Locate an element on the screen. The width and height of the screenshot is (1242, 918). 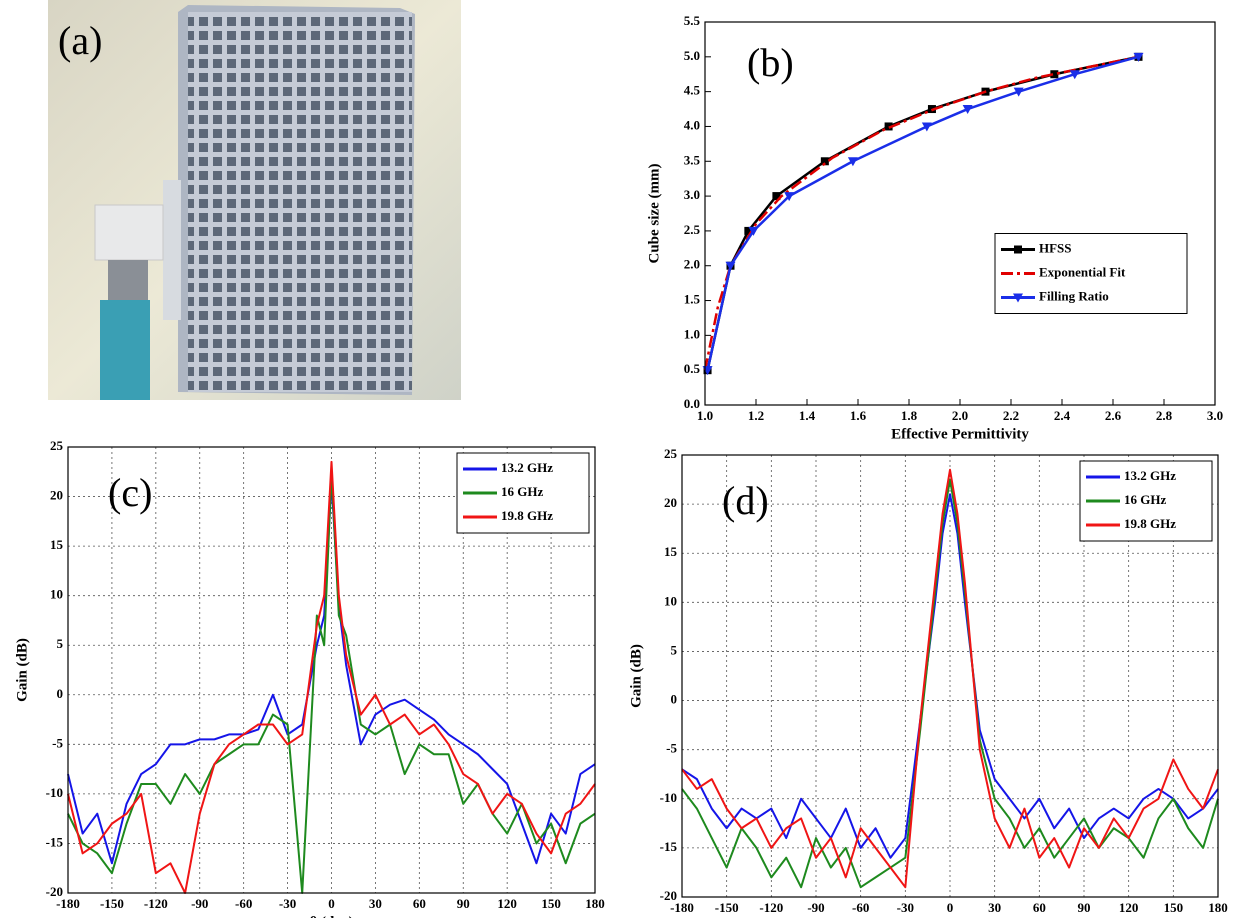
x-tick-label: 1.2 is located at coordinates (756, 415).